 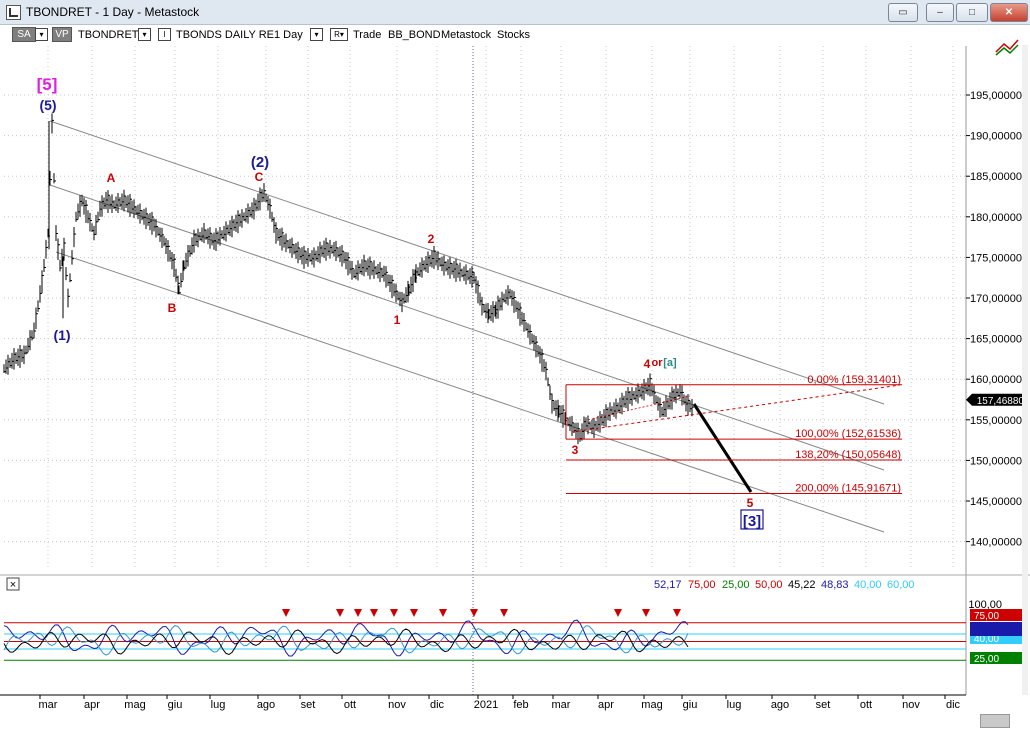 I want to click on sa-dropdown-icon: ▾, so click(x=41, y=34).